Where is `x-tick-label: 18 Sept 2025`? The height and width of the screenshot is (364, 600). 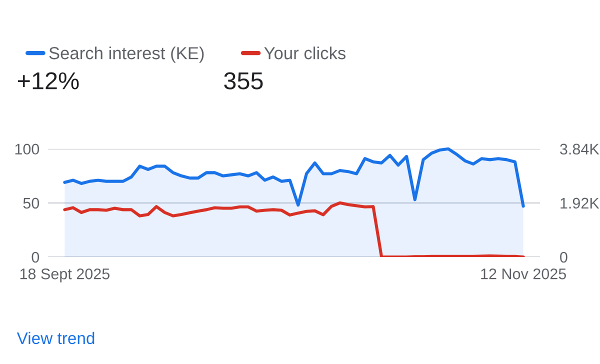 x-tick-label: 18 Sept 2025 is located at coordinates (65, 275).